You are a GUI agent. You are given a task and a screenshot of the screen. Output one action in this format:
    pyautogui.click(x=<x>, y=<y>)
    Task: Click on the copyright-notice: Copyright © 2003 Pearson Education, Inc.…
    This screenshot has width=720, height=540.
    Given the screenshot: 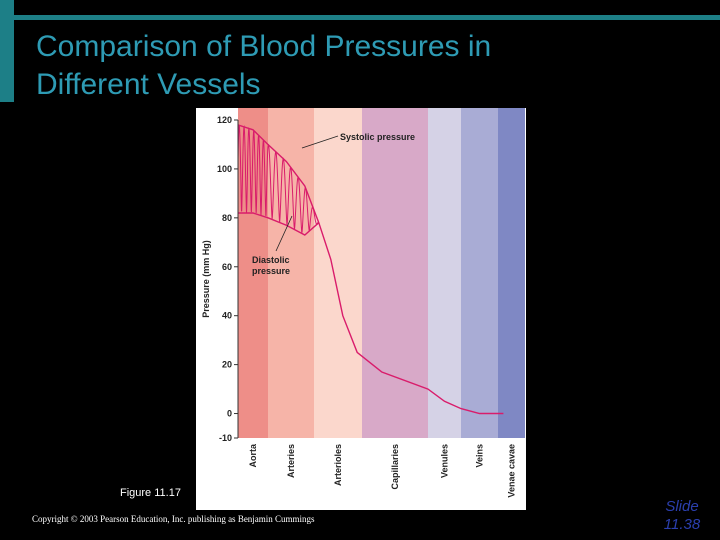 What is the action you would take?
    pyautogui.click(x=173, y=519)
    